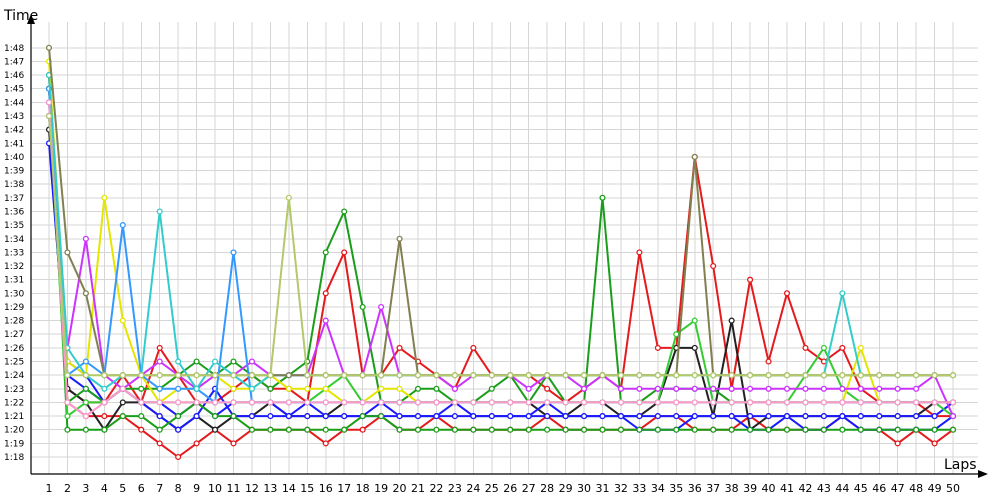 This screenshot has height=504, width=1000. What do you see at coordinates (14, 90) in the screenshot?
I see `y-tick-label: 1:45` at bounding box center [14, 90].